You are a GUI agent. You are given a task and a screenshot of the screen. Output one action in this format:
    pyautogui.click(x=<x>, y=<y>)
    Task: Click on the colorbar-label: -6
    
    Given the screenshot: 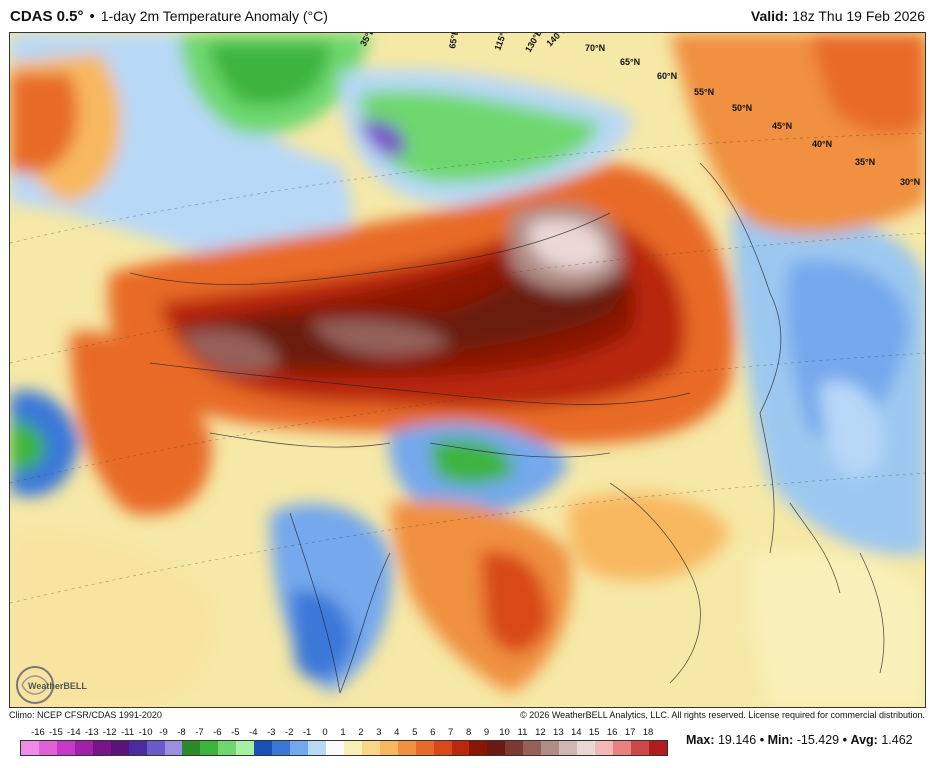 What is the action you would take?
    pyautogui.click(x=217, y=732)
    